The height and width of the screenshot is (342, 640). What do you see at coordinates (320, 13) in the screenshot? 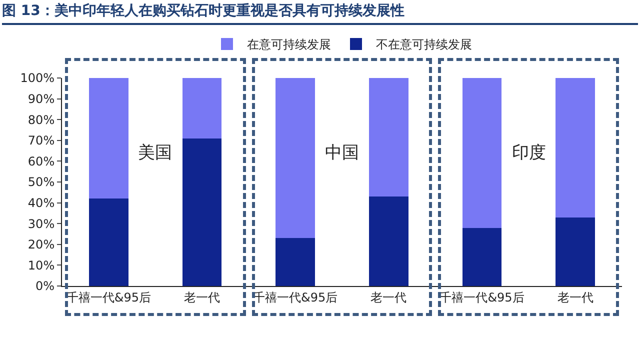
I see `chart-title: 图 13：美中印年轻人在购买钻石时更重视是否具有可持续发展性` at bounding box center [320, 13].